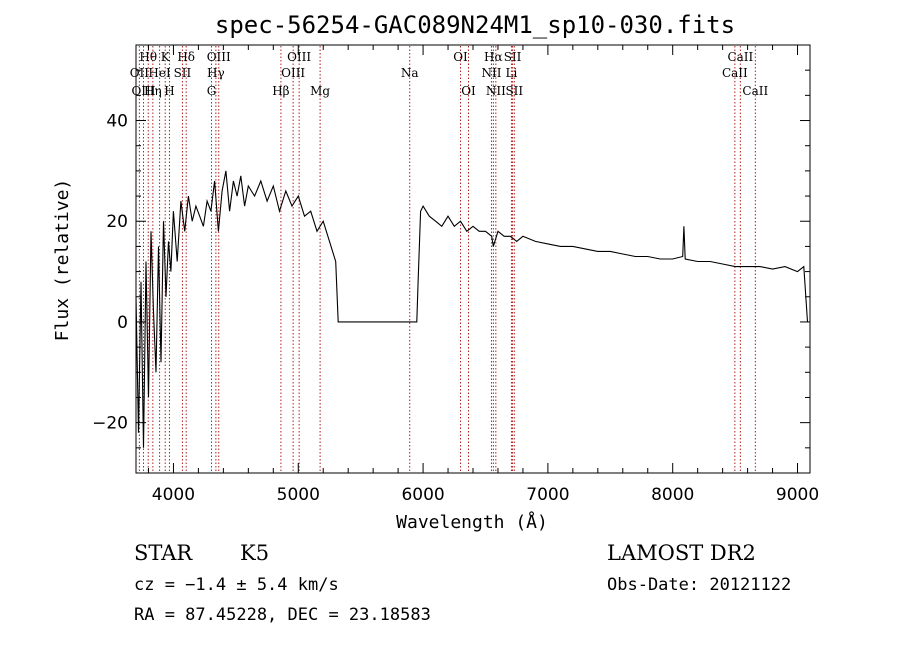  What do you see at coordinates (148, 57) in the screenshot?
I see `spectral-line-label: Hθ` at bounding box center [148, 57].